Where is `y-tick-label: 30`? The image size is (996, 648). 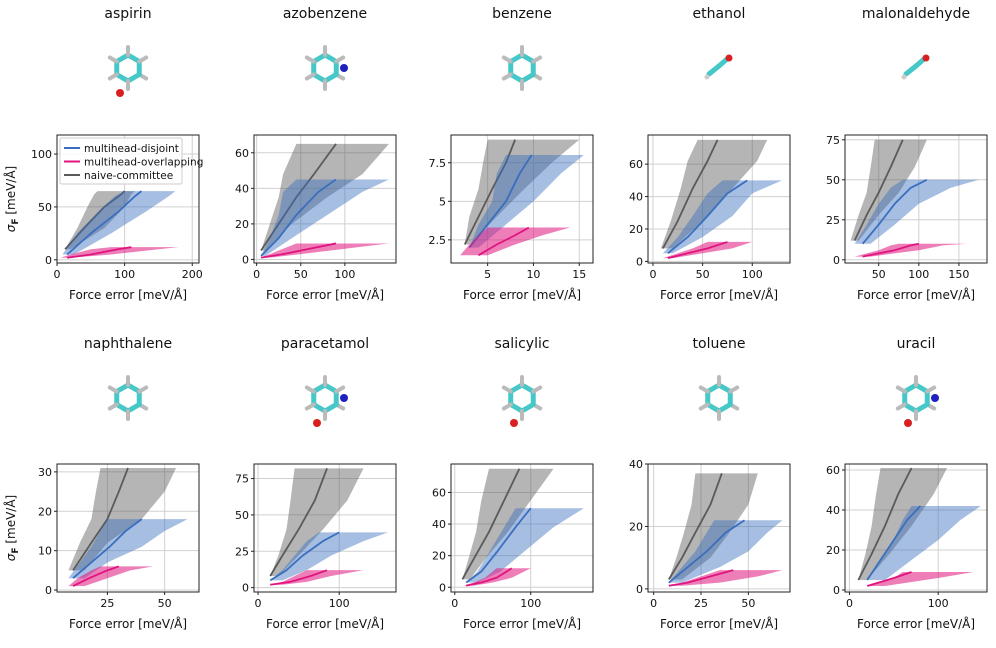
y-tick-label: 30 is located at coordinates (45, 472).